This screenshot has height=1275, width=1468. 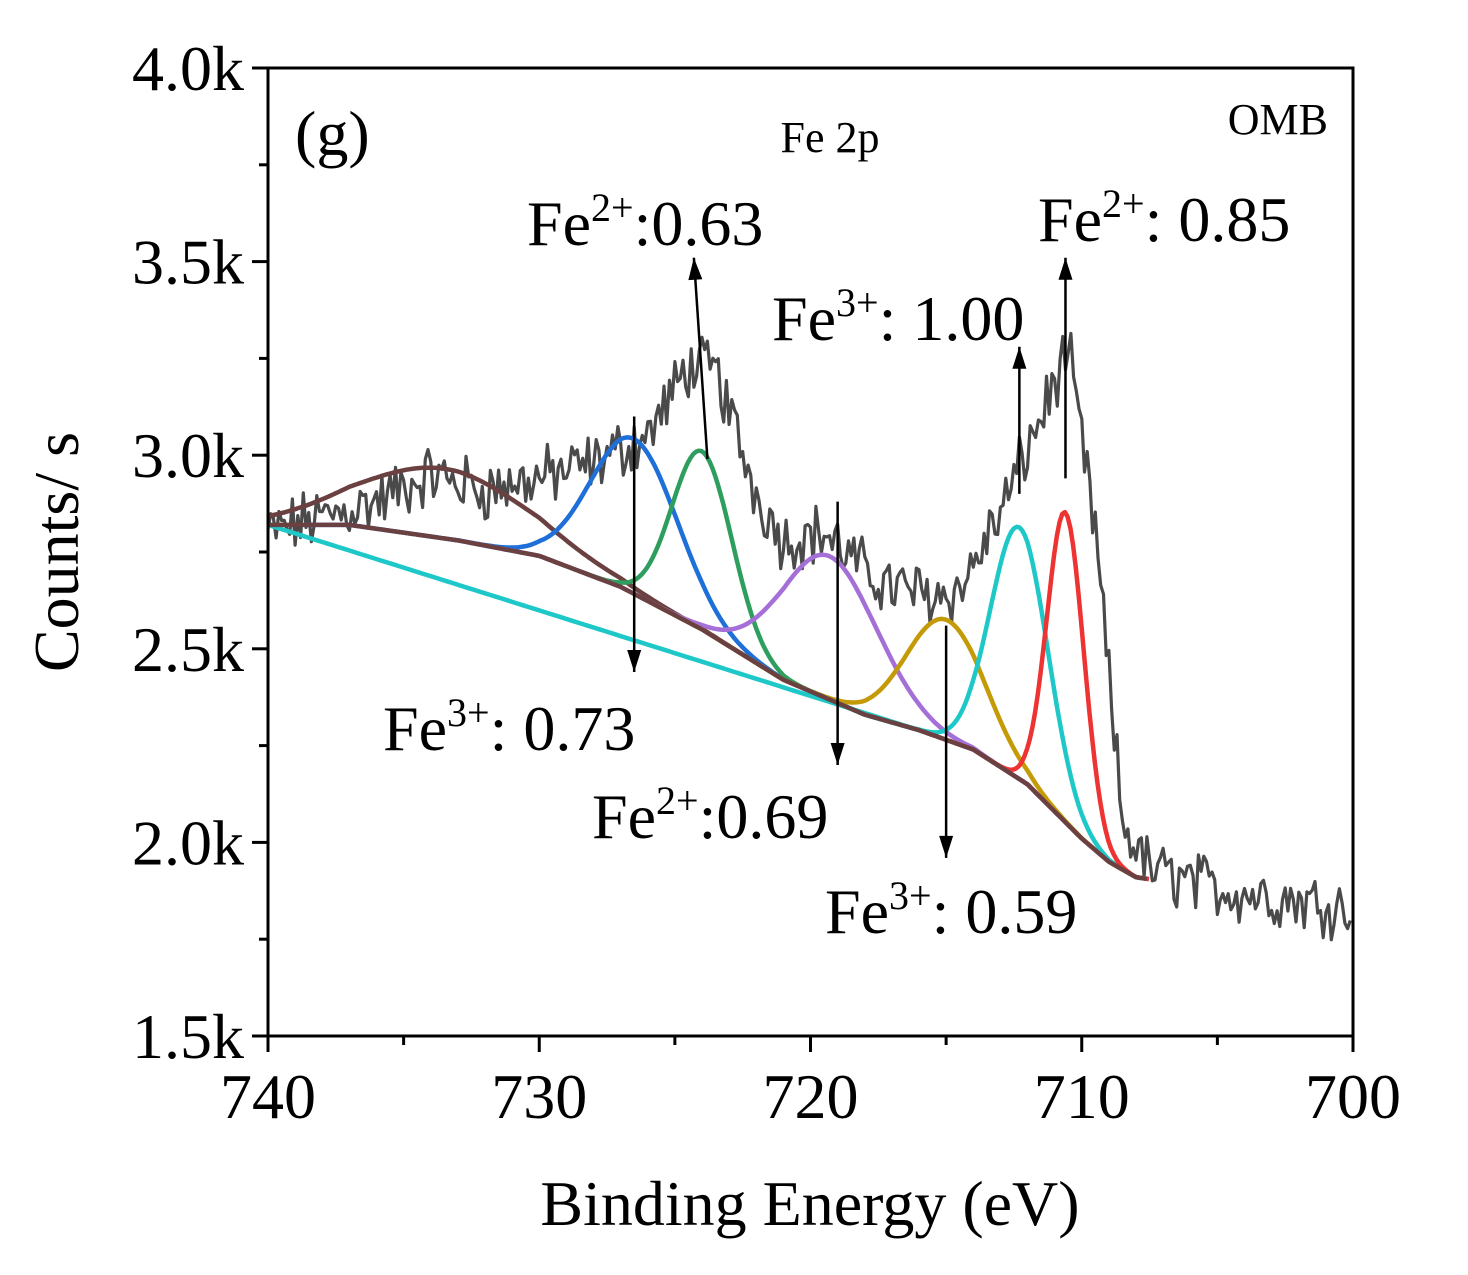 I want to click on y-tick-label: 3.5k, so click(x=188, y=262).